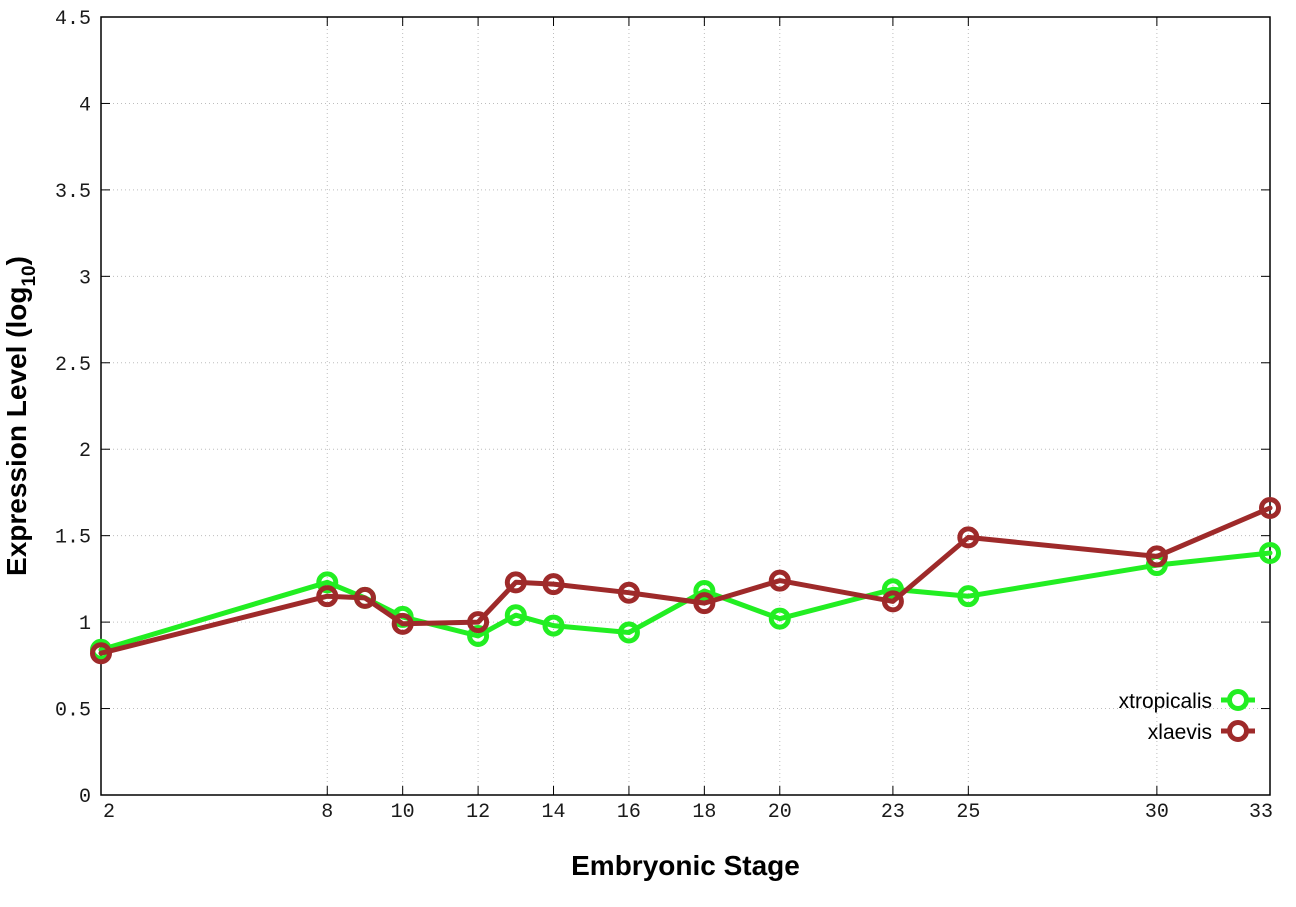 Image resolution: width=1296 pixels, height=907 pixels. What do you see at coordinates (327, 812) in the screenshot?
I see `x-tick-label: 8` at bounding box center [327, 812].